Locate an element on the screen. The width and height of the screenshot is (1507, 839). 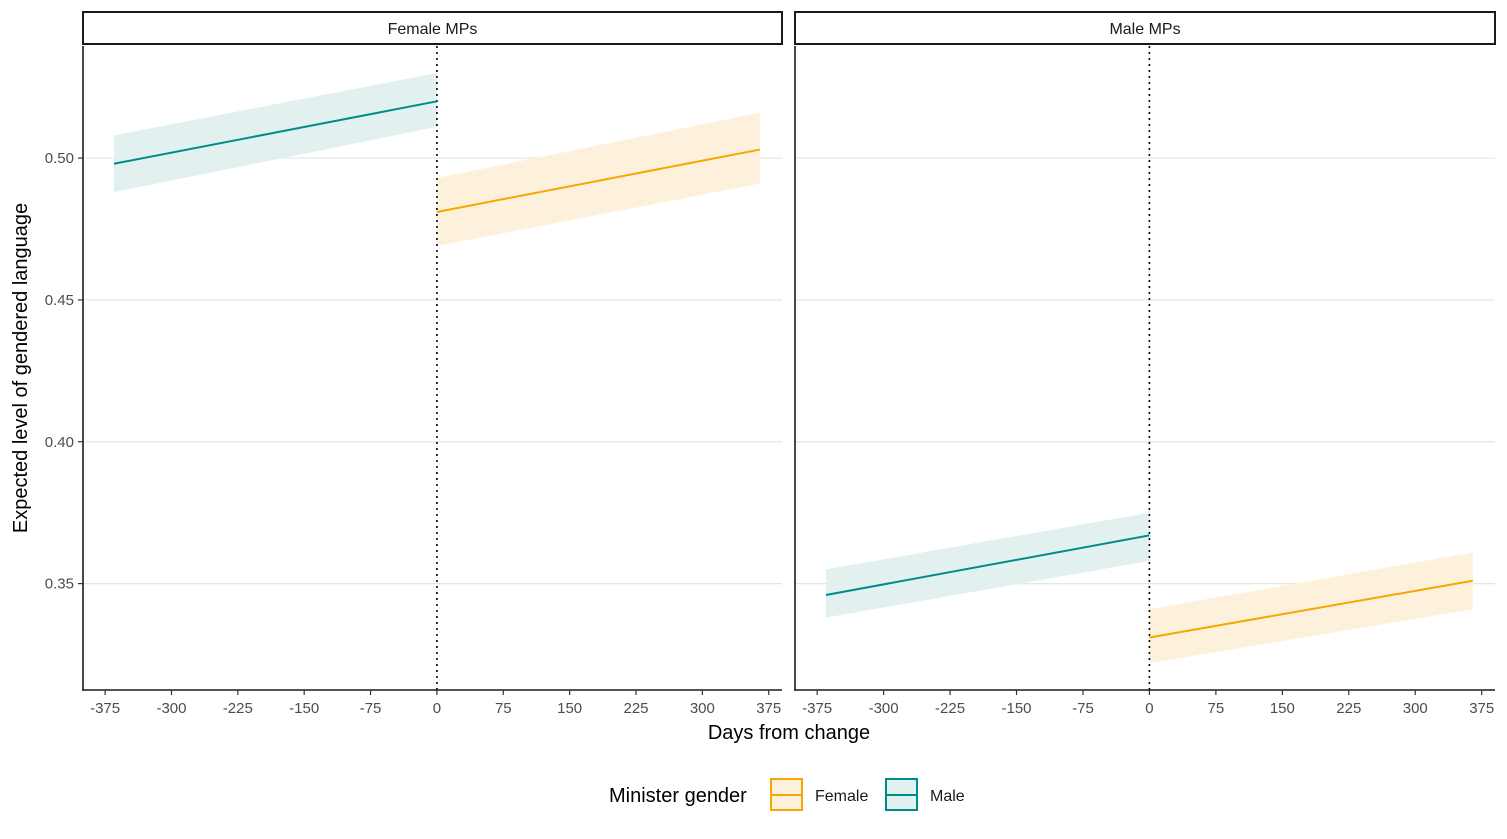
legend-title: Minister gender is located at coordinates (678, 796).